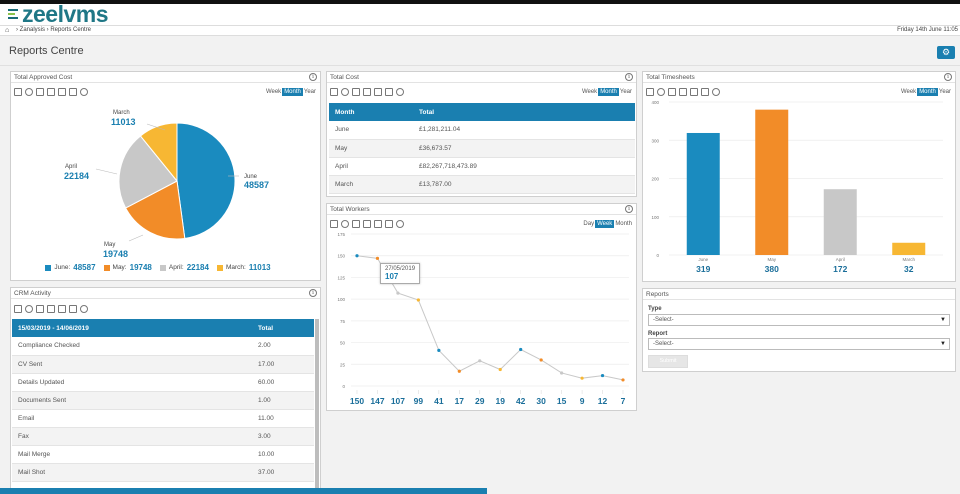 This screenshot has height=494, width=960. What do you see at coordinates (371, 112) in the screenshot?
I see `cost-header-month: Month` at bounding box center [371, 112].